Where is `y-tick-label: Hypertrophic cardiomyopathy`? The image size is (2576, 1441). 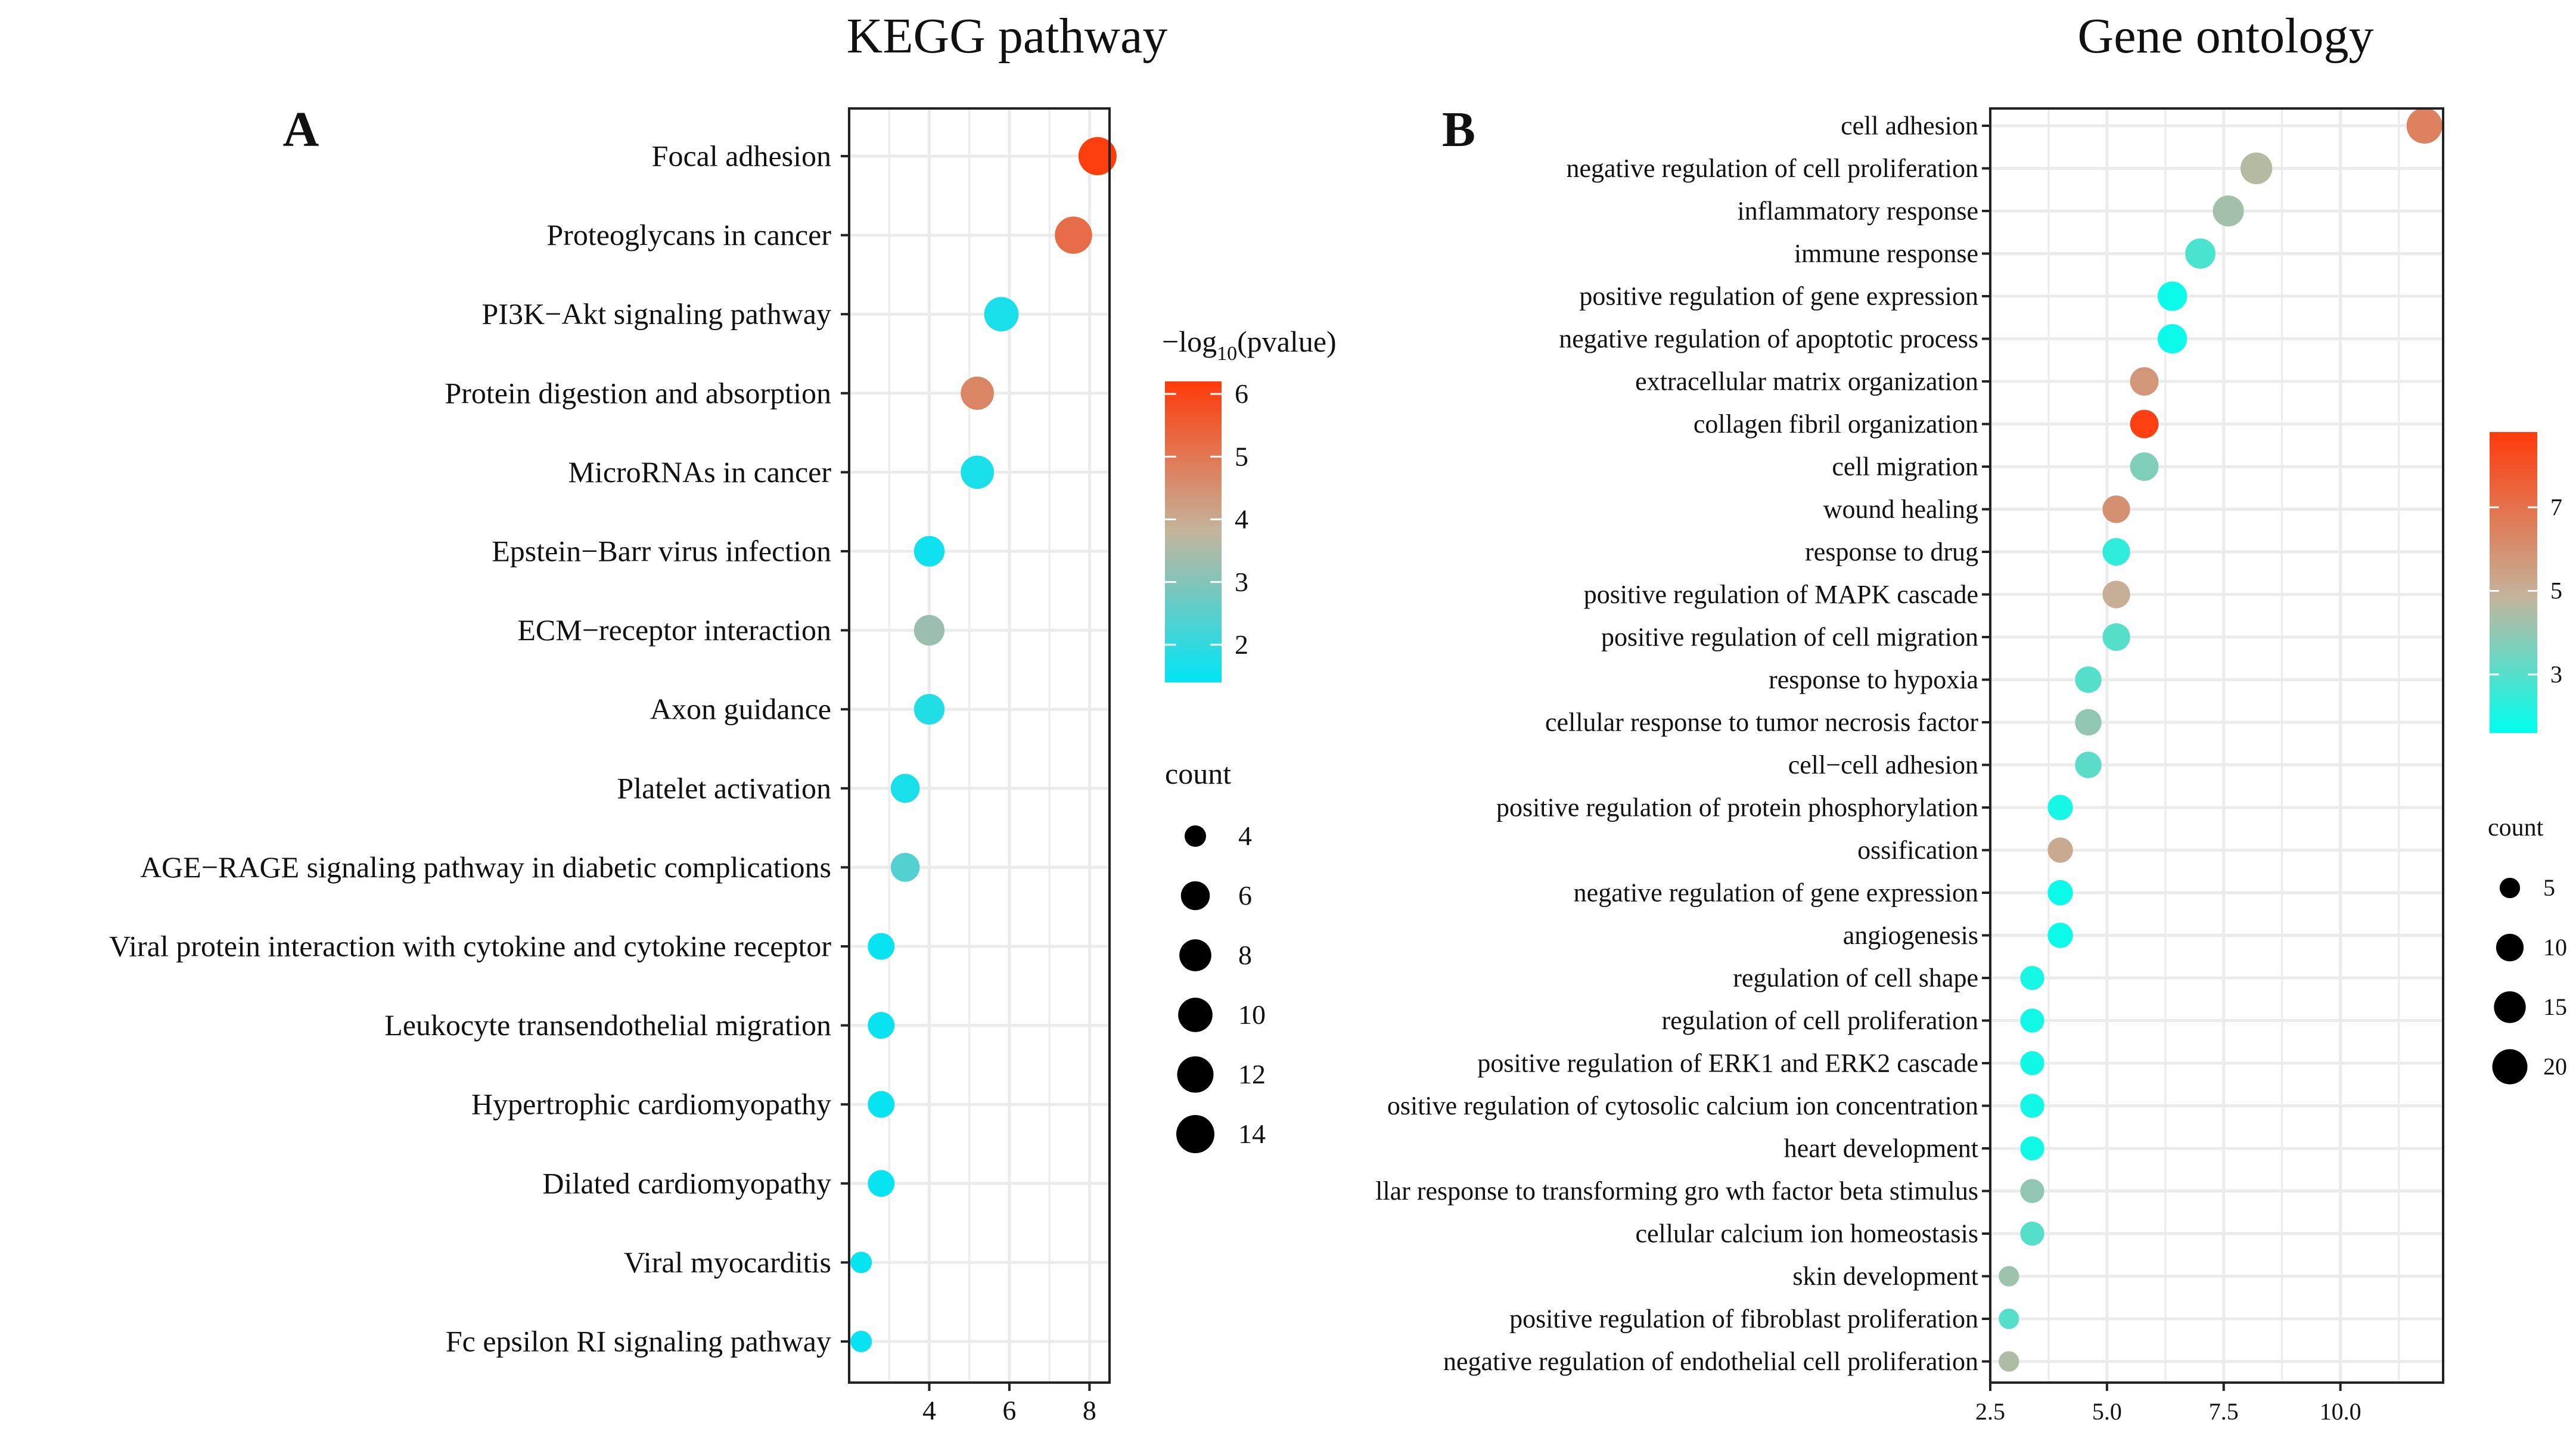
y-tick-label: Hypertrophic cardiomyopathy is located at coordinates (651, 1104).